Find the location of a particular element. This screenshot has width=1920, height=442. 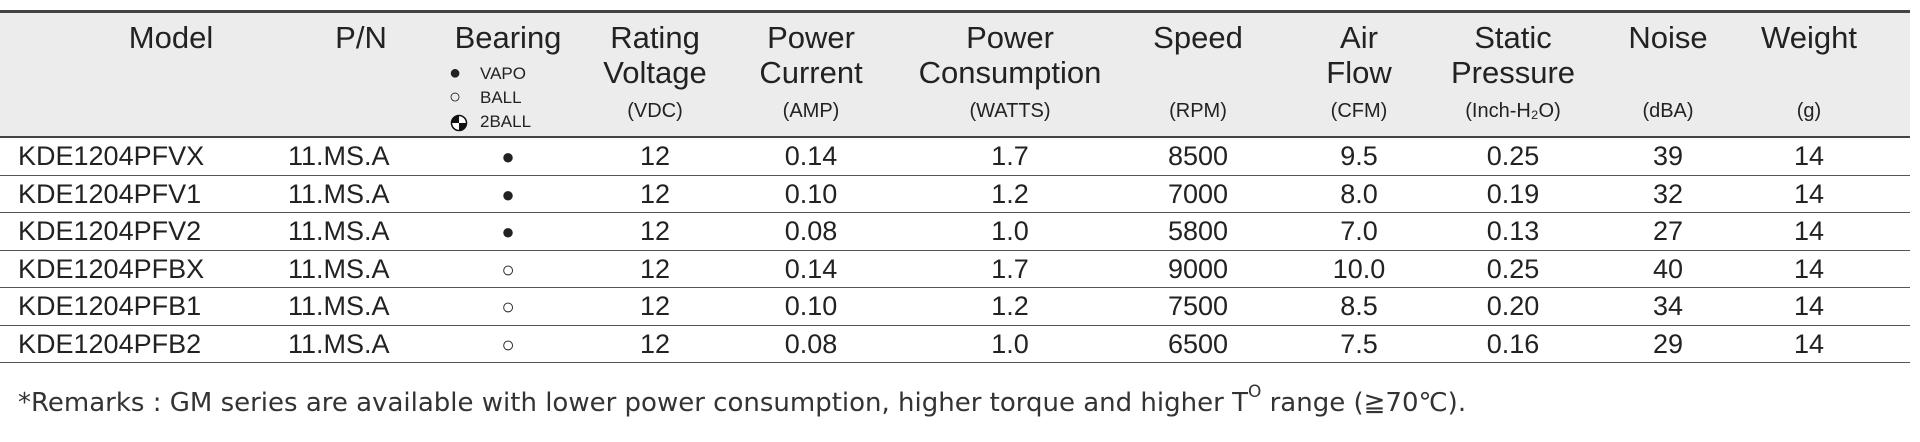

column-unit: (WATTS) is located at coordinates (1010, 111).